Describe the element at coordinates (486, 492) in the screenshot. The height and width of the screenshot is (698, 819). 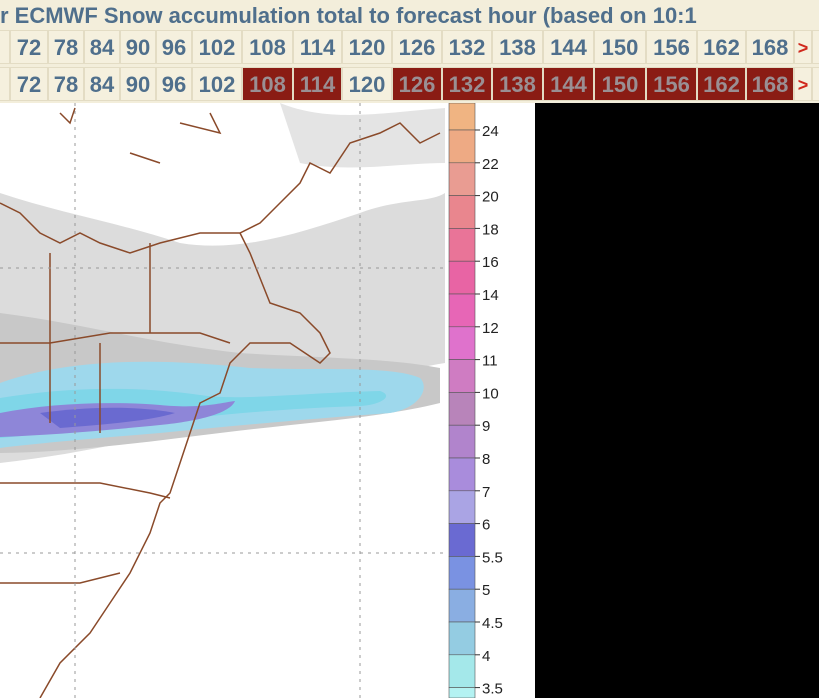
I see `colorbar-label: 7` at that location.